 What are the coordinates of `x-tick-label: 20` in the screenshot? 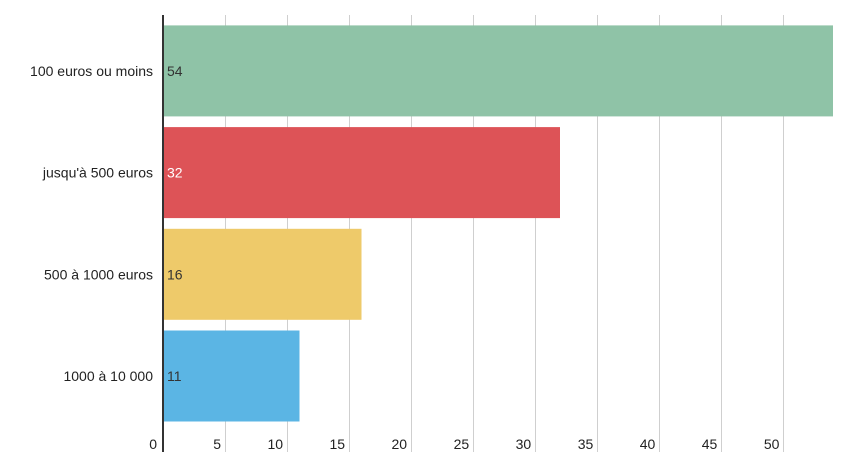 It's located at (400, 444).